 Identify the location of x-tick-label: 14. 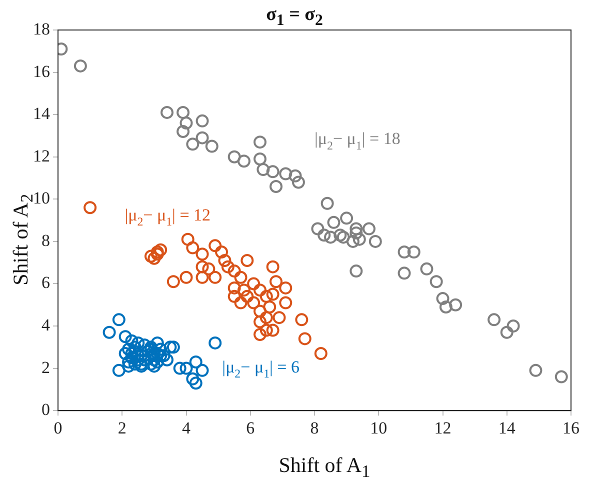
(507, 428).